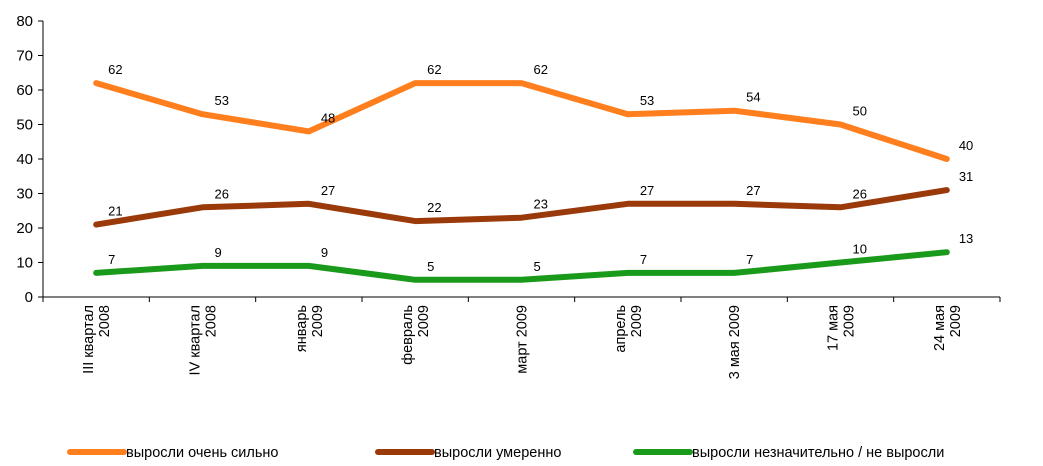  Describe the element at coordinates (328, 117) in the screenshot. I see `data-label: 48` at that location.